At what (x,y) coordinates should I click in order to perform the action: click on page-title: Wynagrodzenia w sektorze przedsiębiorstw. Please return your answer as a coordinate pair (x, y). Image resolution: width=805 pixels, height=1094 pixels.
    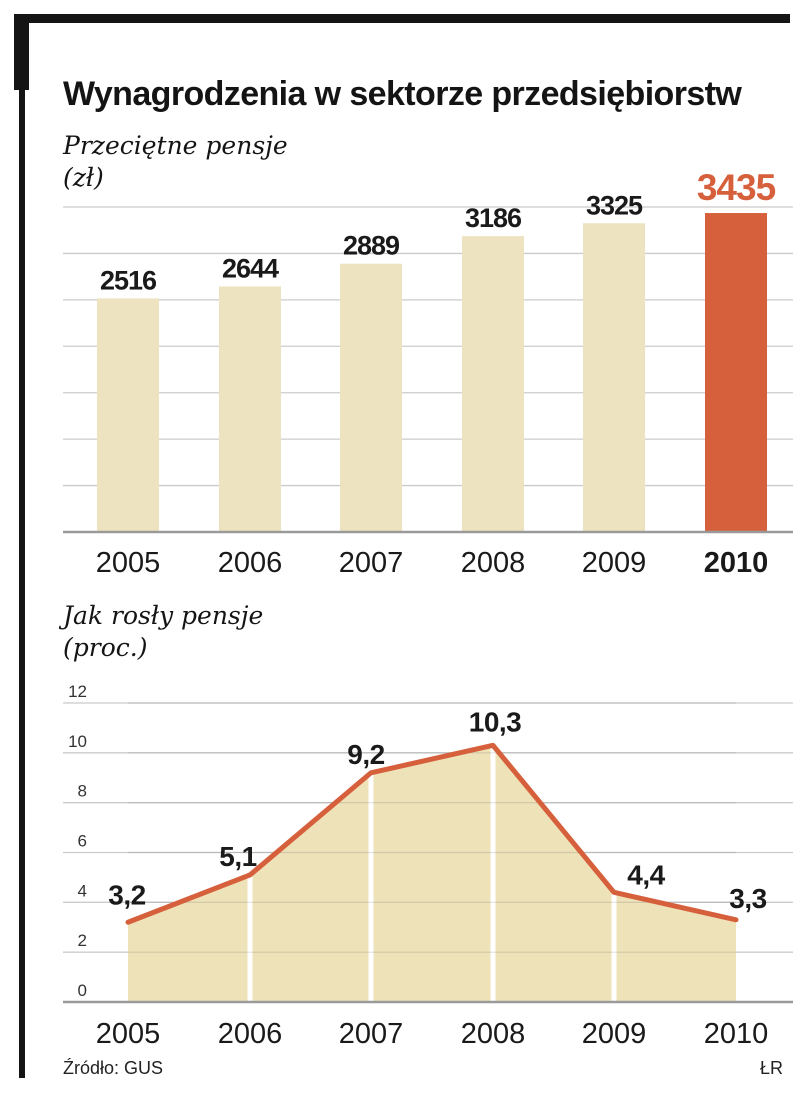
    Looking at the image, I should click on (402, 93).